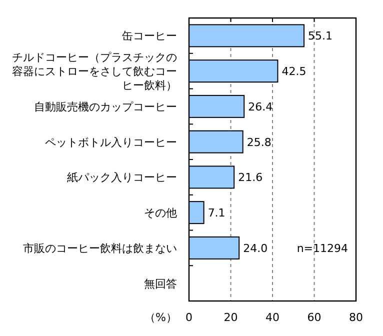 The image size is (383, 336). Describe the element at coordinates (356, 317) in the screenshot. I see `x-tick-label: 80` at that location.